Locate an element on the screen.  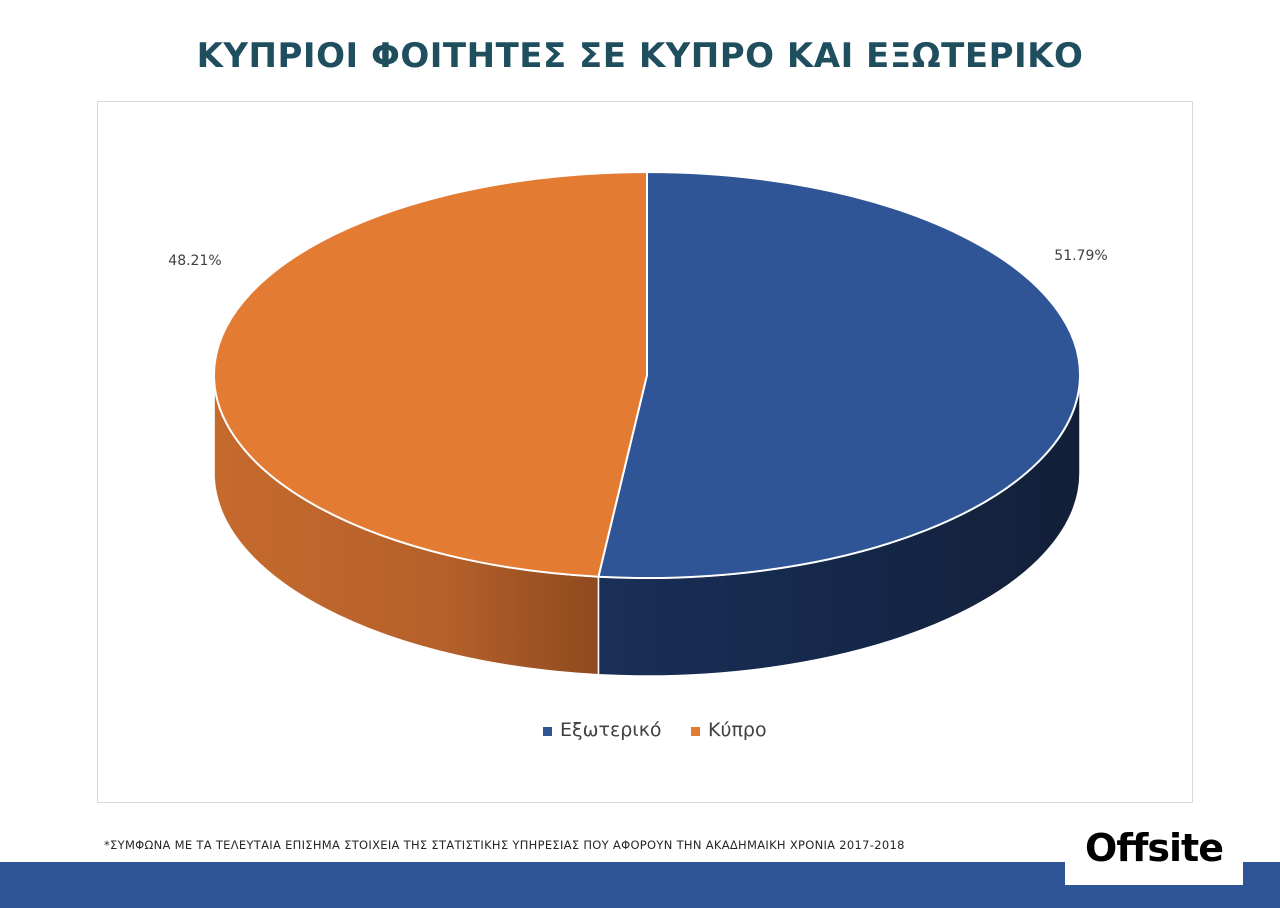
logo: Offsite is located at coordinates (1154, 852).